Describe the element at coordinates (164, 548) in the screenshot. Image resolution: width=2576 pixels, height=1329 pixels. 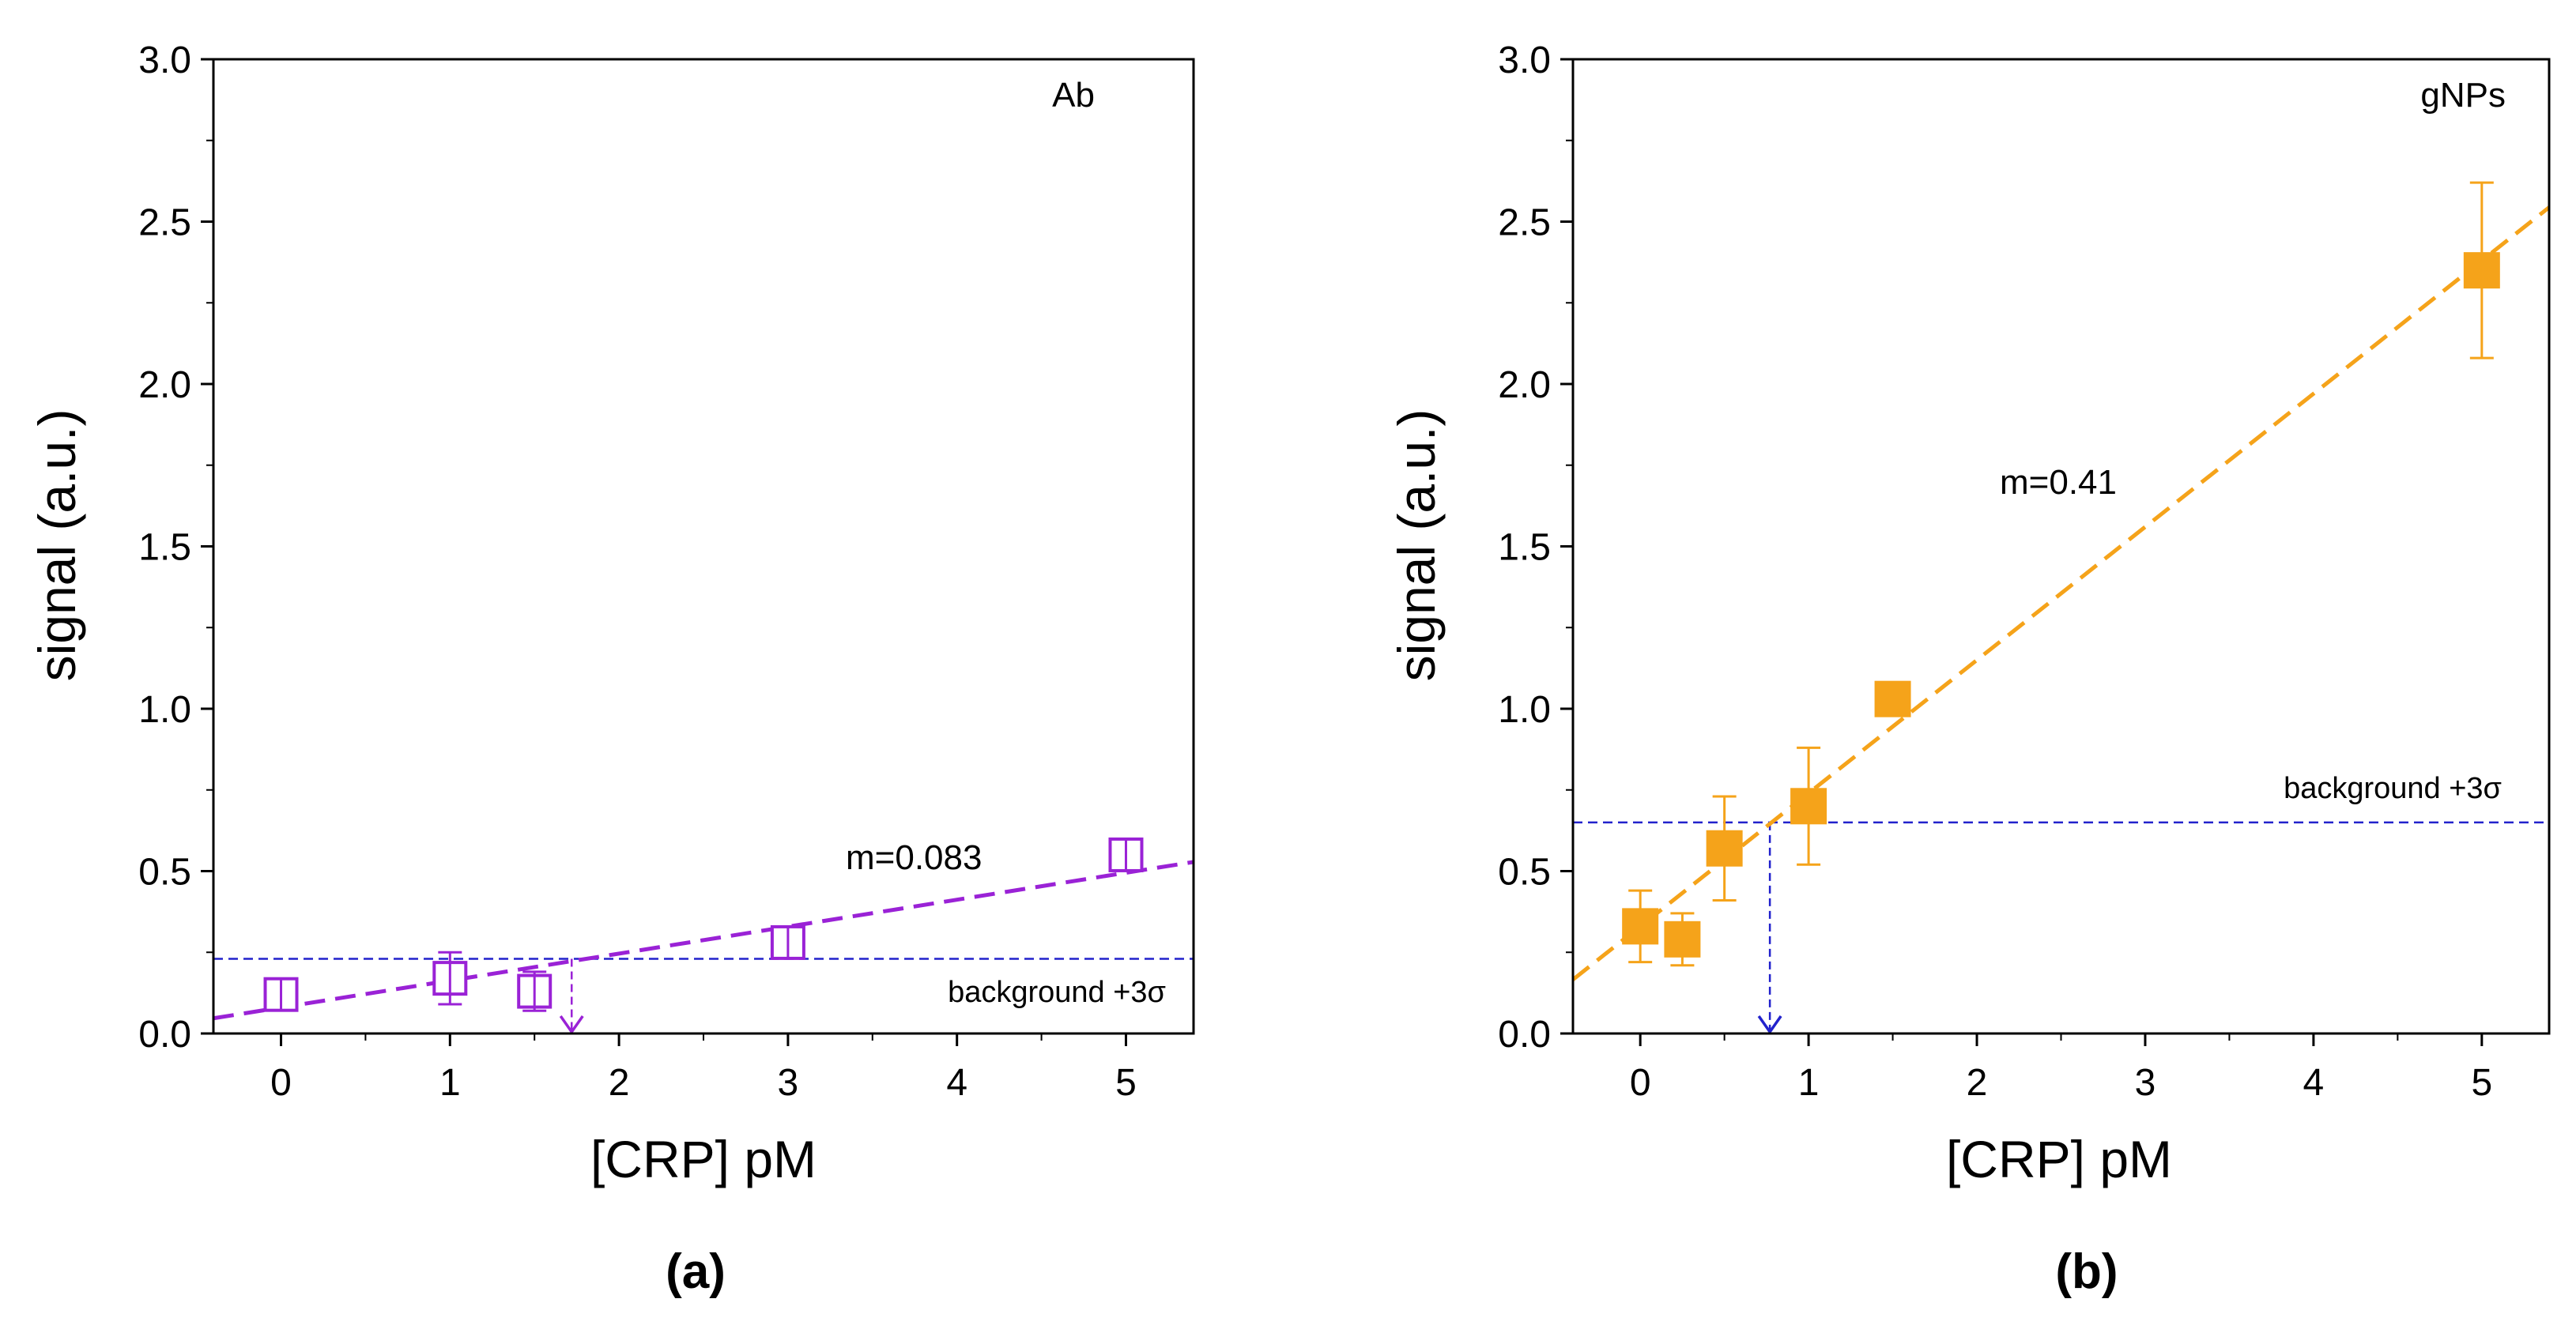
I see `panel-a-y-tick-label: 1.5` at that location.